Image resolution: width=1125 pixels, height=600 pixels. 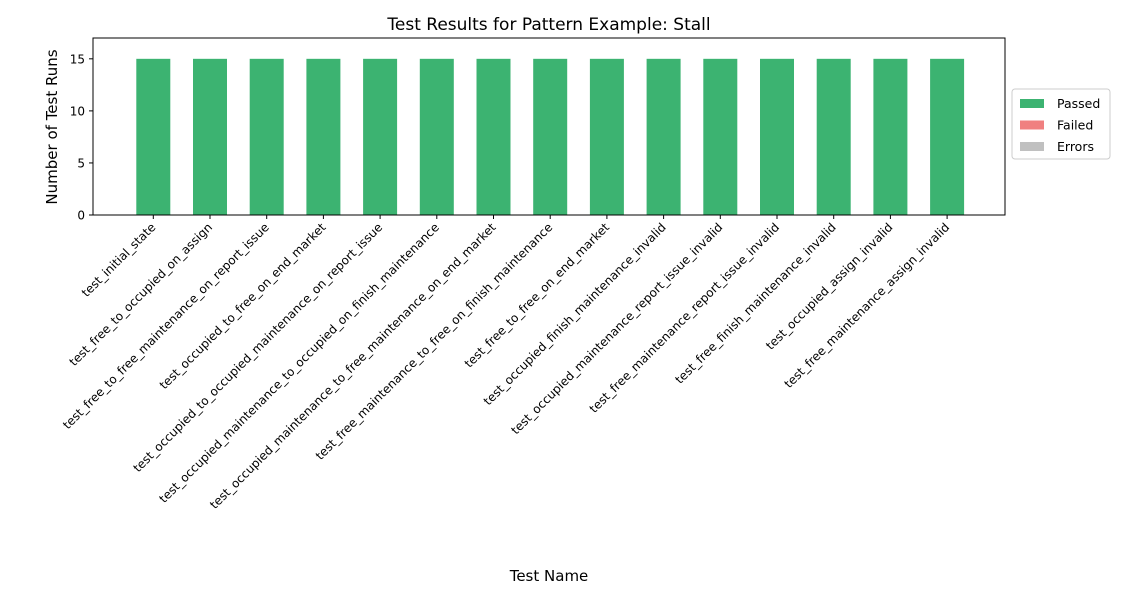 I want to click on legend-swatch-errors, so click(x=1032, y=146).